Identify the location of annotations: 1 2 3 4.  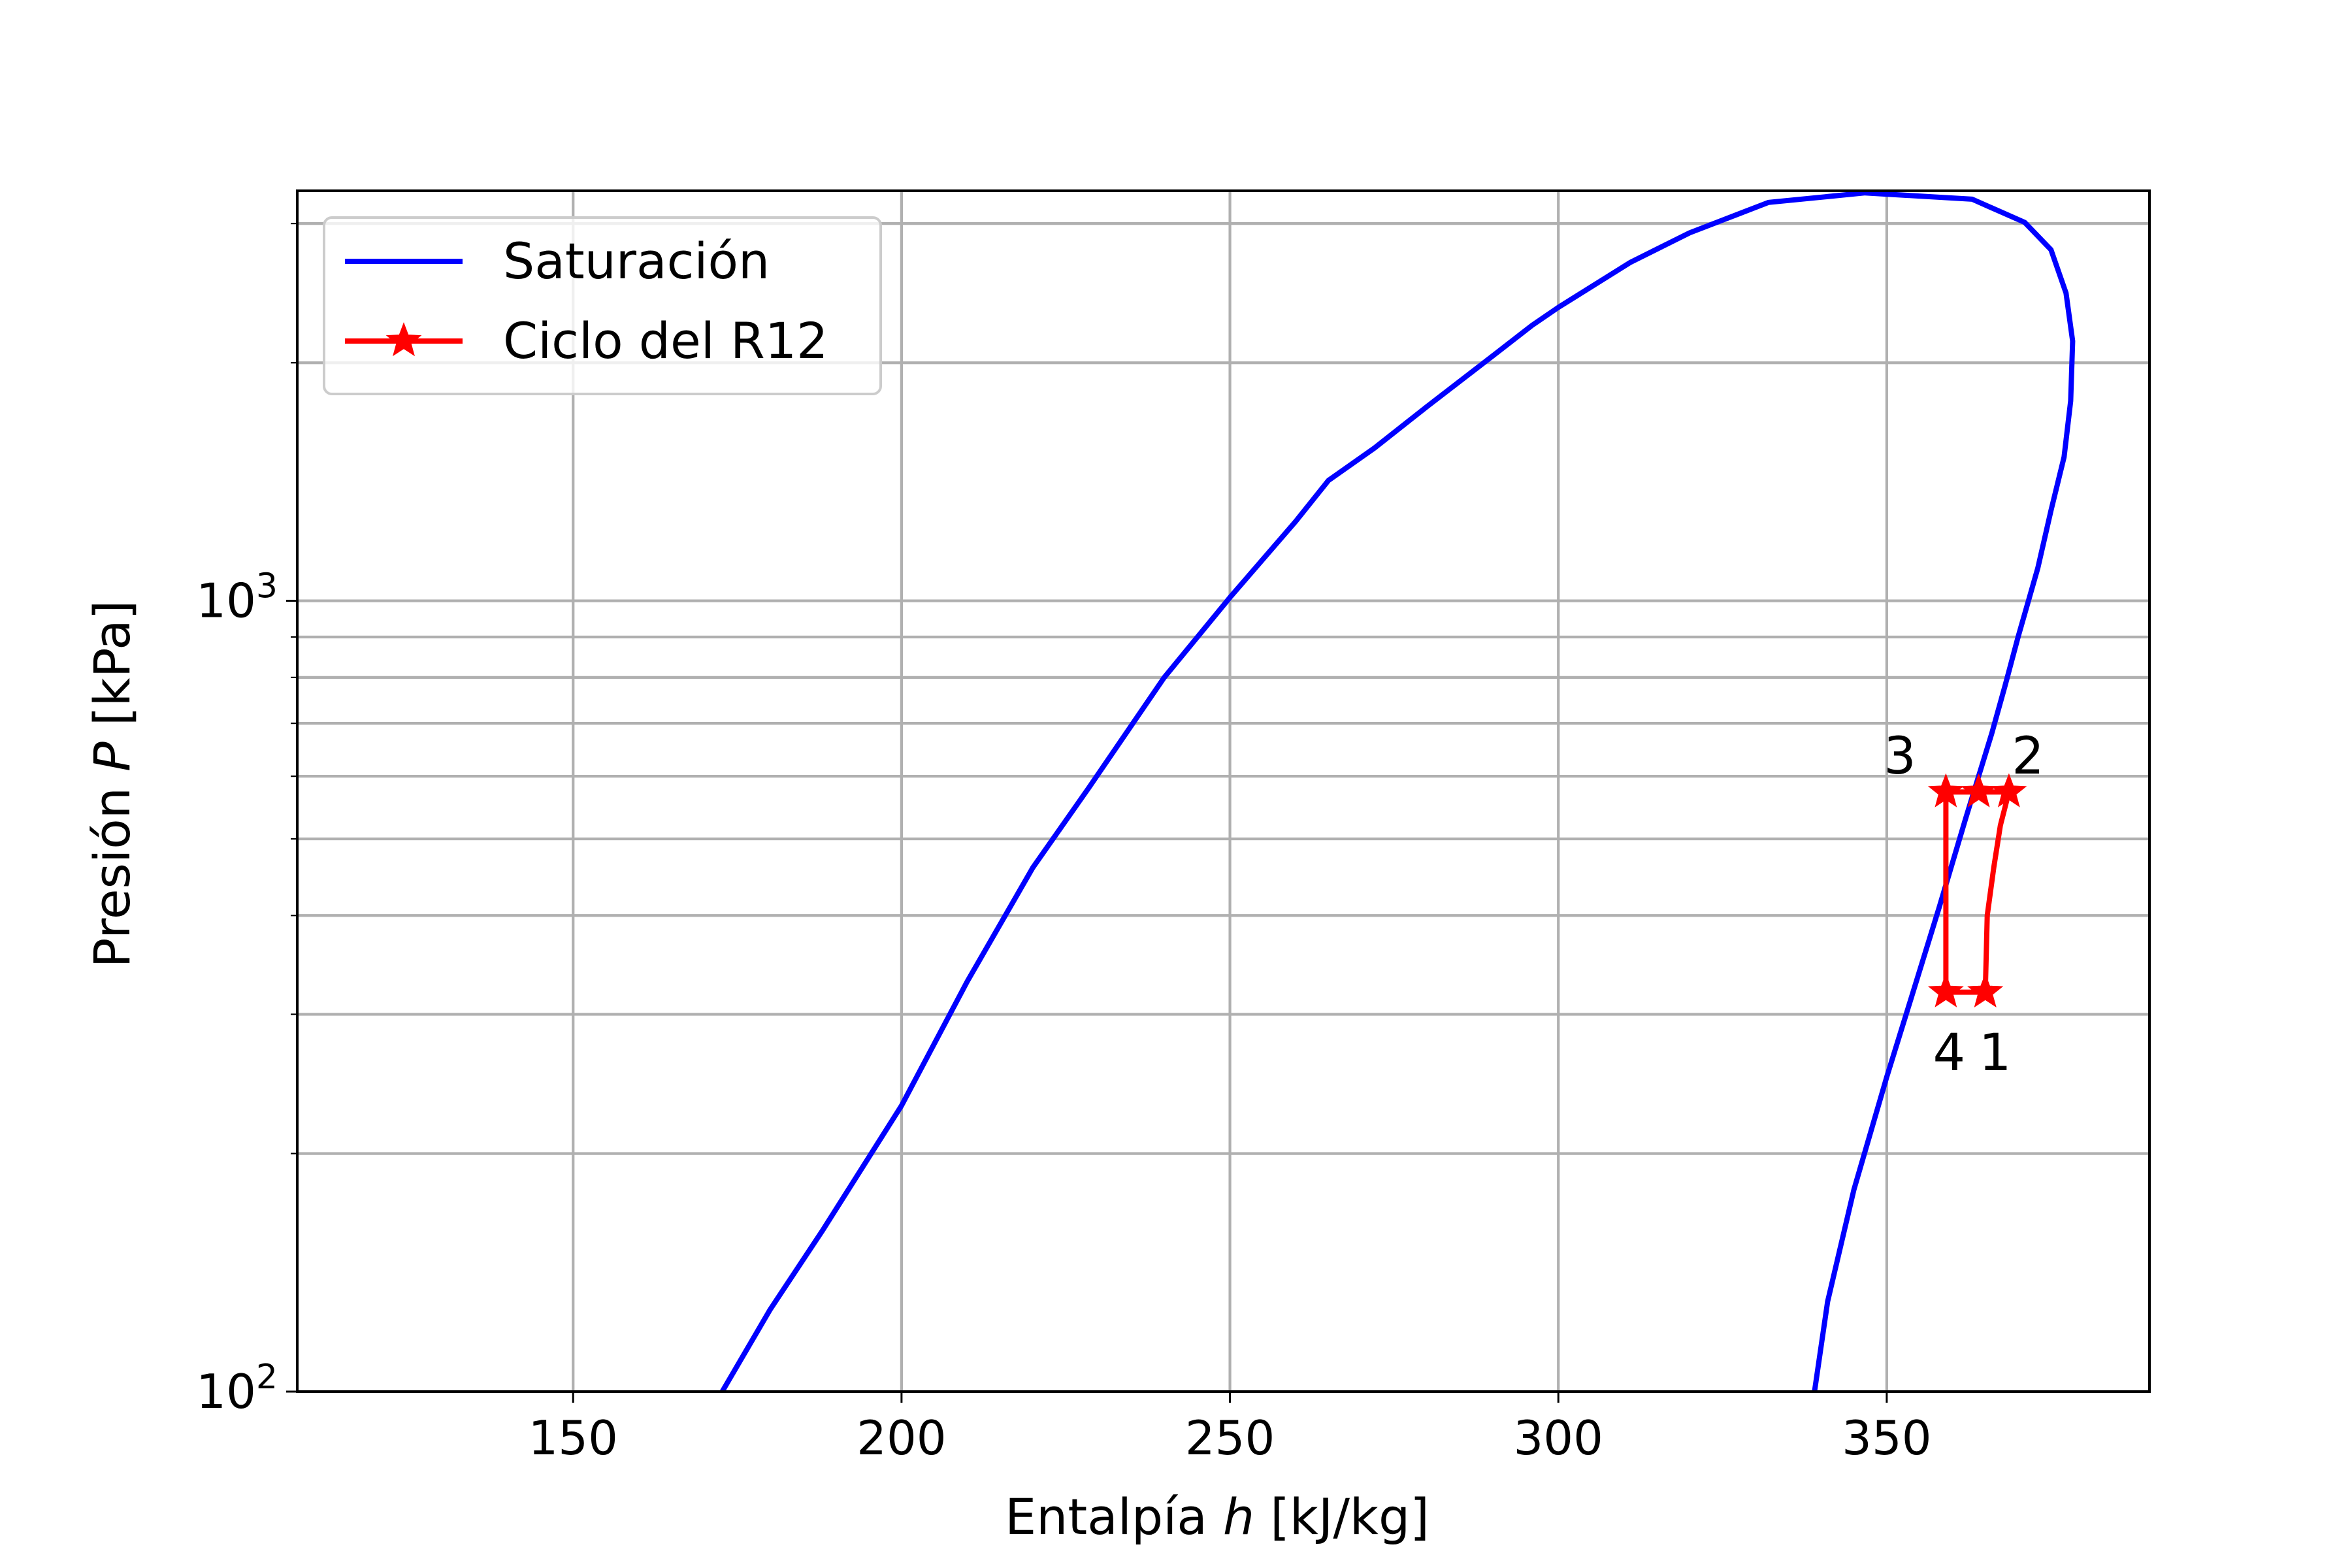
(1964, 905).